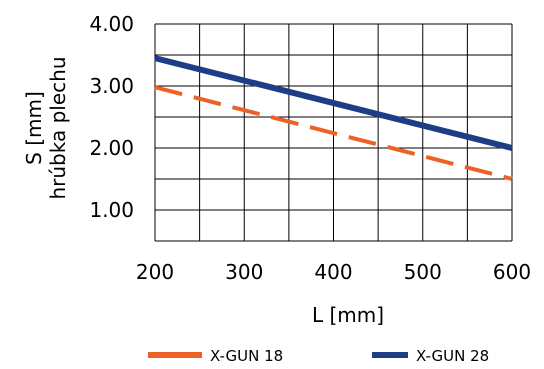 This screenshot has width=544, height=369. I want to click on y-axis-title-line-2: hrúbka plechu, so click(58, 127).